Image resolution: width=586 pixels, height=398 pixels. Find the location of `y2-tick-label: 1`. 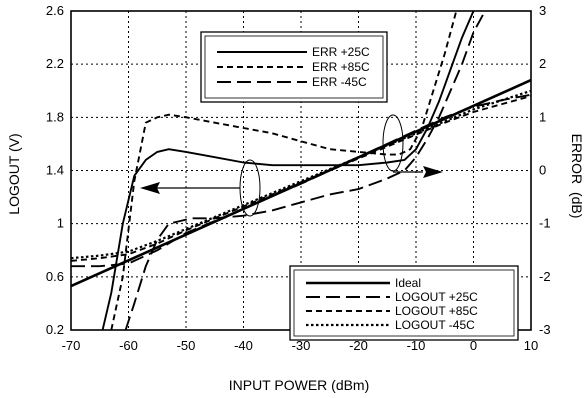

y2-tick-label: 1 is located at coordinates (542, 116).